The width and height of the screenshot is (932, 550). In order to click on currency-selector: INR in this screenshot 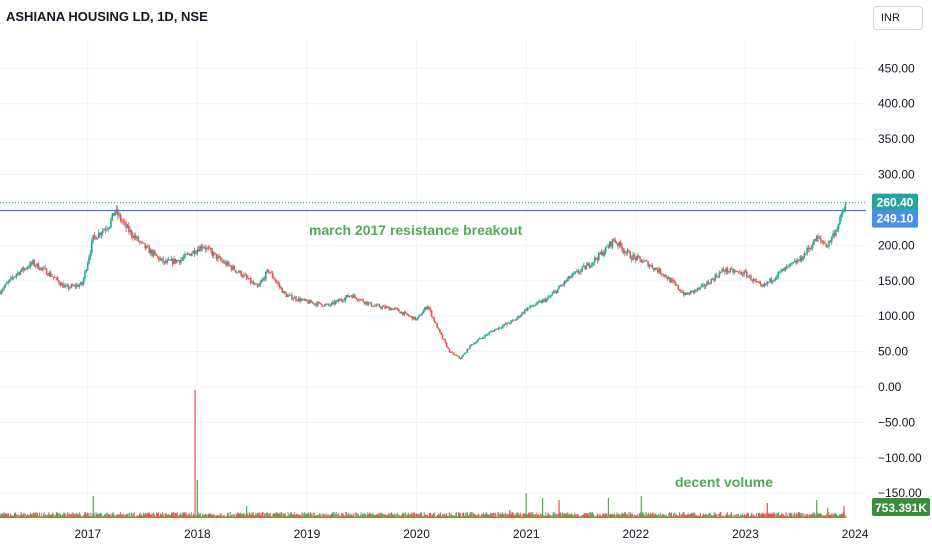, I will do `click(898, 18)`.